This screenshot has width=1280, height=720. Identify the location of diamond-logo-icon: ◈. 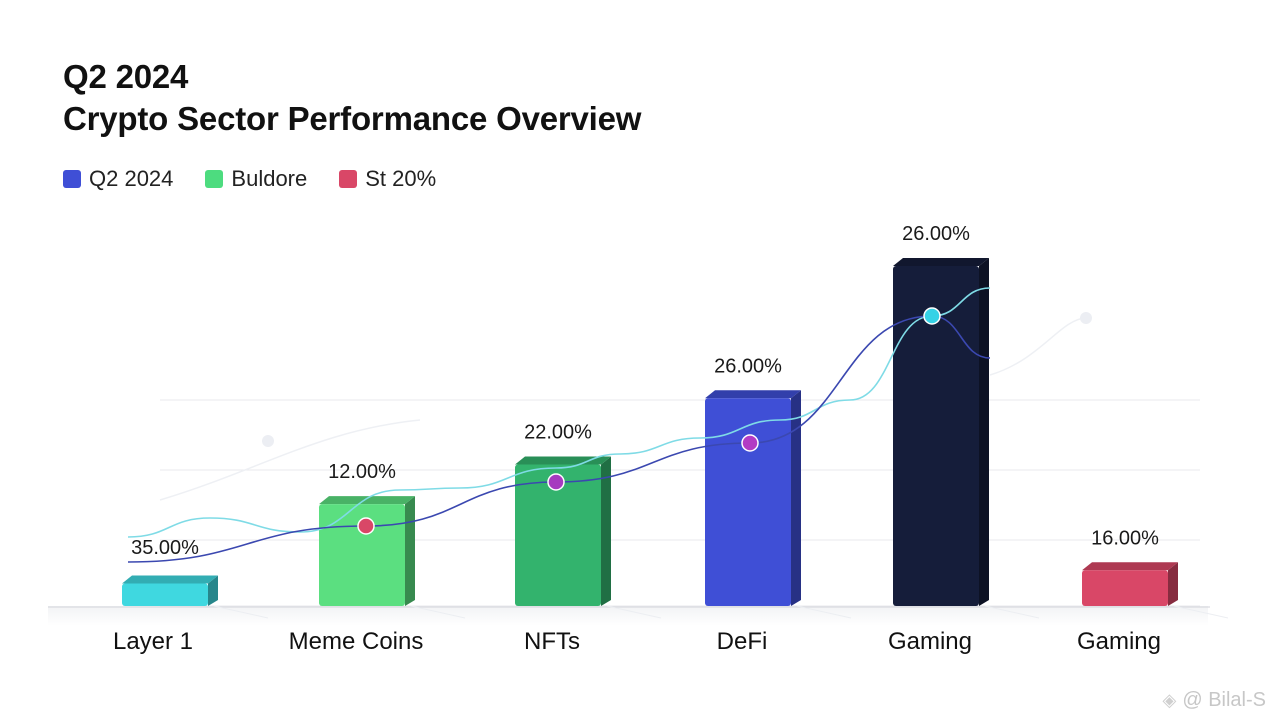
(1169, 700).